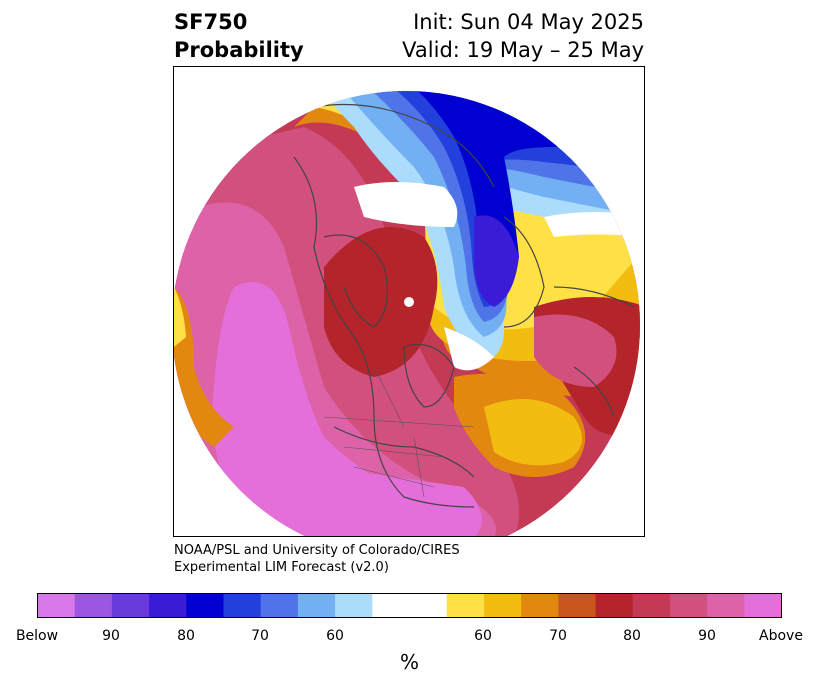 Image resolution: width=819 pixels, height=686 pixels. What do you see at coordinates (335, 636) in the screenshot?
I see `tick-below-60: 60` at bounding box center [335, 636].